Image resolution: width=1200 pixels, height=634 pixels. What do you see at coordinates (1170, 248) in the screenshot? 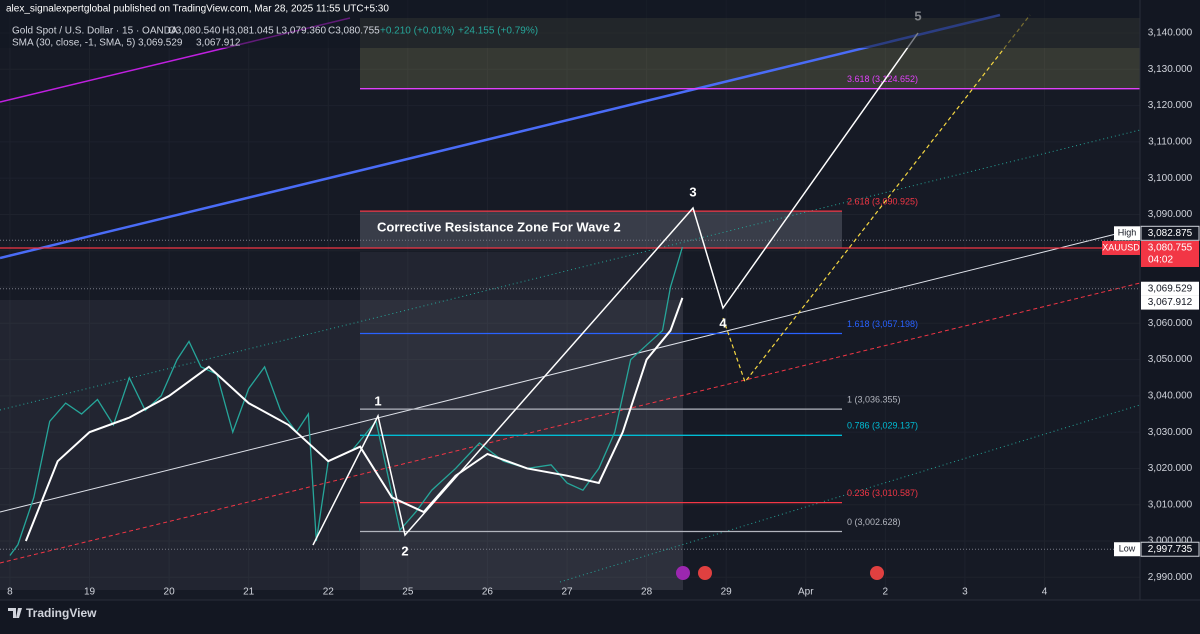
I see `price-badge-label: 3,080.755` at bounding box center [1170, 248].